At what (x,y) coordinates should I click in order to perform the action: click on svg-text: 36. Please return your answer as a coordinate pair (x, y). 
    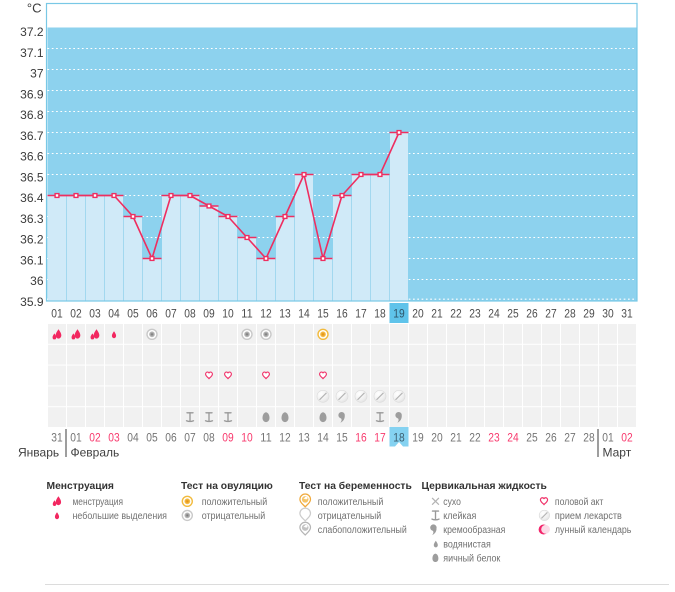
    Looking at the image, I should click on (37, 281).